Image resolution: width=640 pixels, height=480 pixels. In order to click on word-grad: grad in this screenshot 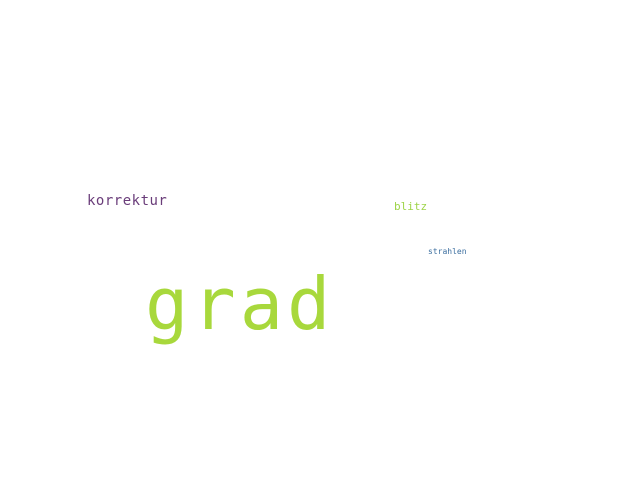, I will do `click(240, 304)`.